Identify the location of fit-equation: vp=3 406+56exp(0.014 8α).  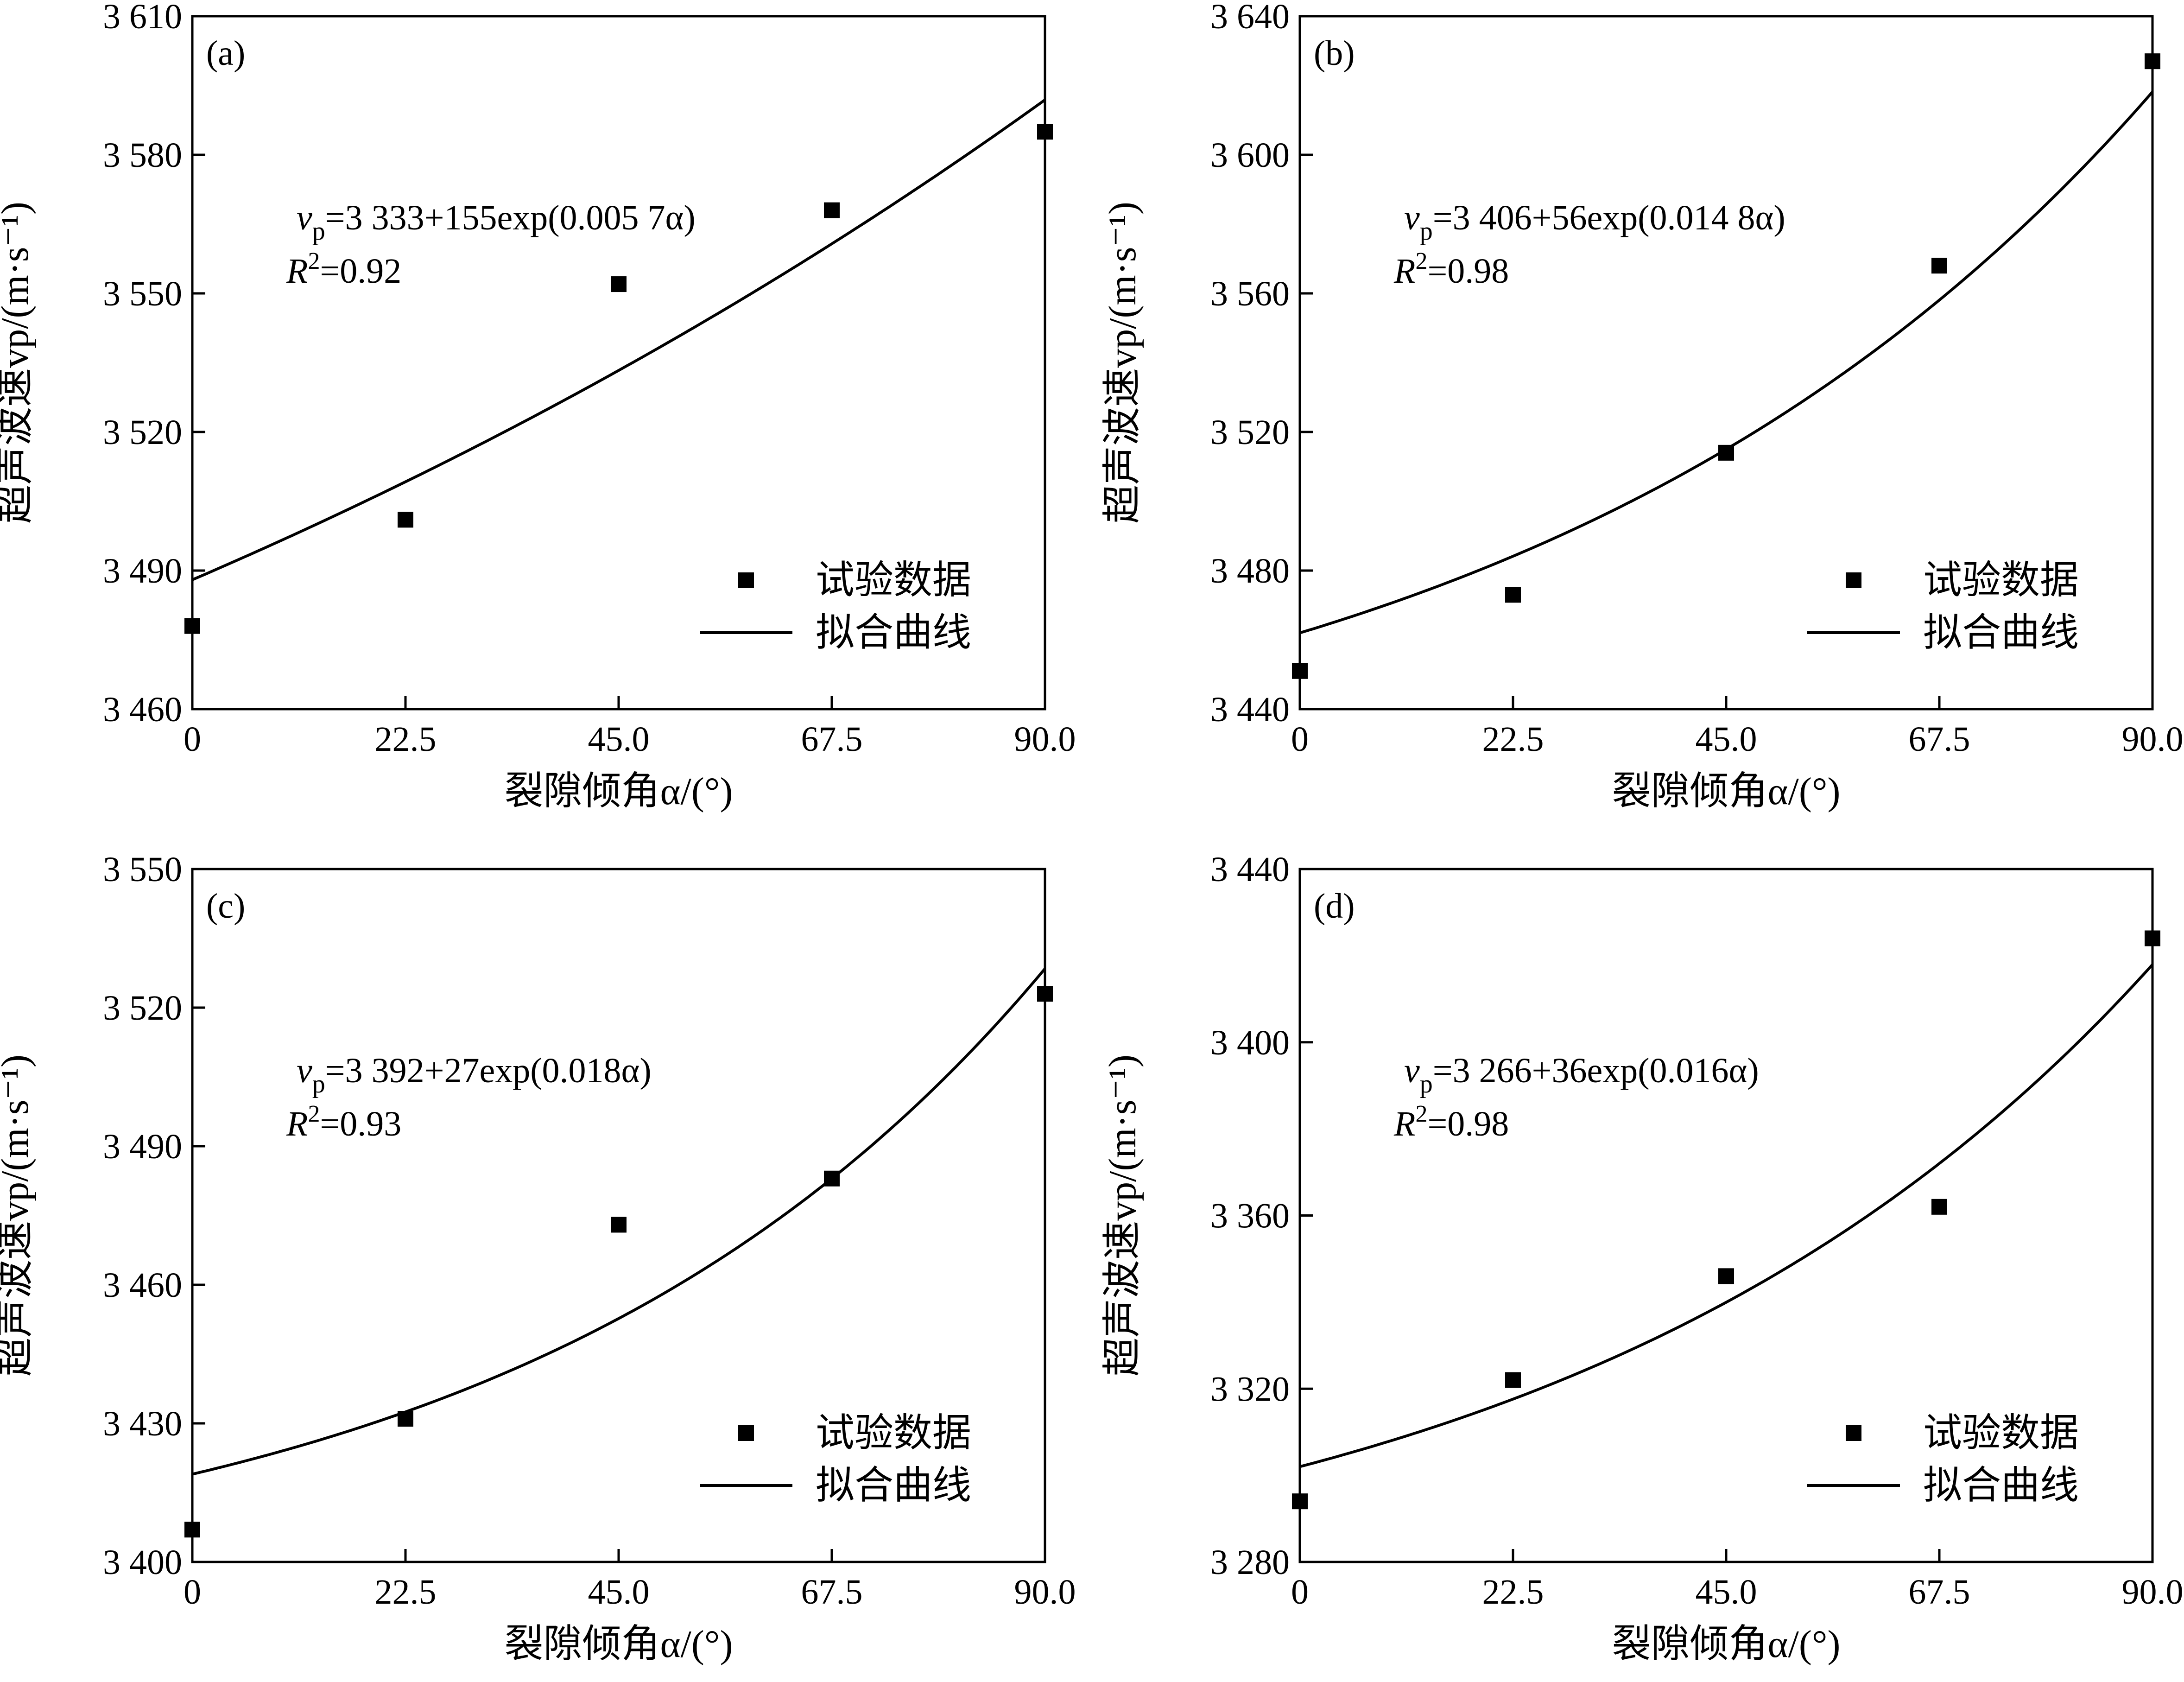
(1594, 222).